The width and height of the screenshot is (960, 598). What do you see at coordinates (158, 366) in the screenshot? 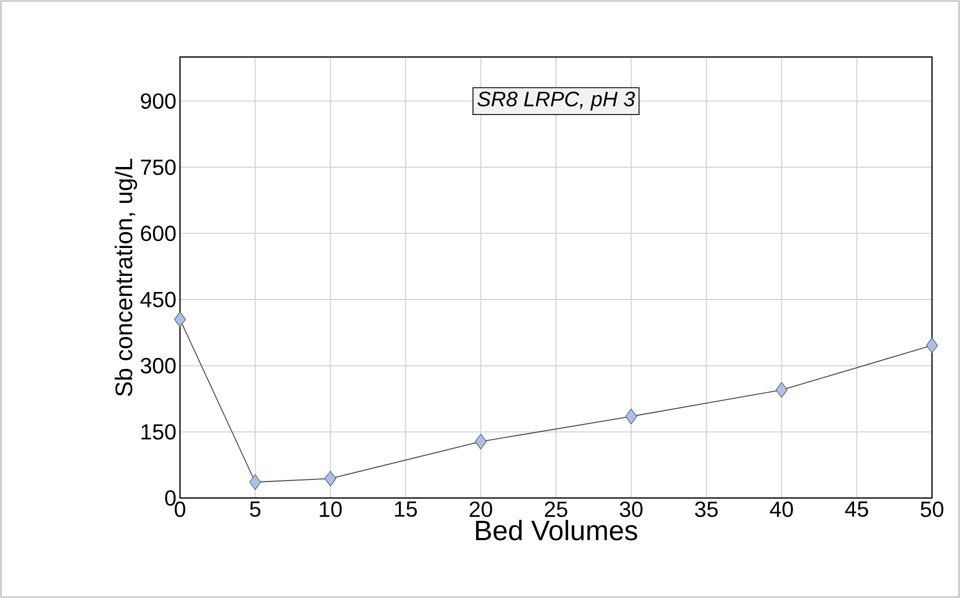
I see `y-tick-label: 300` at bounding box center [158, 366].